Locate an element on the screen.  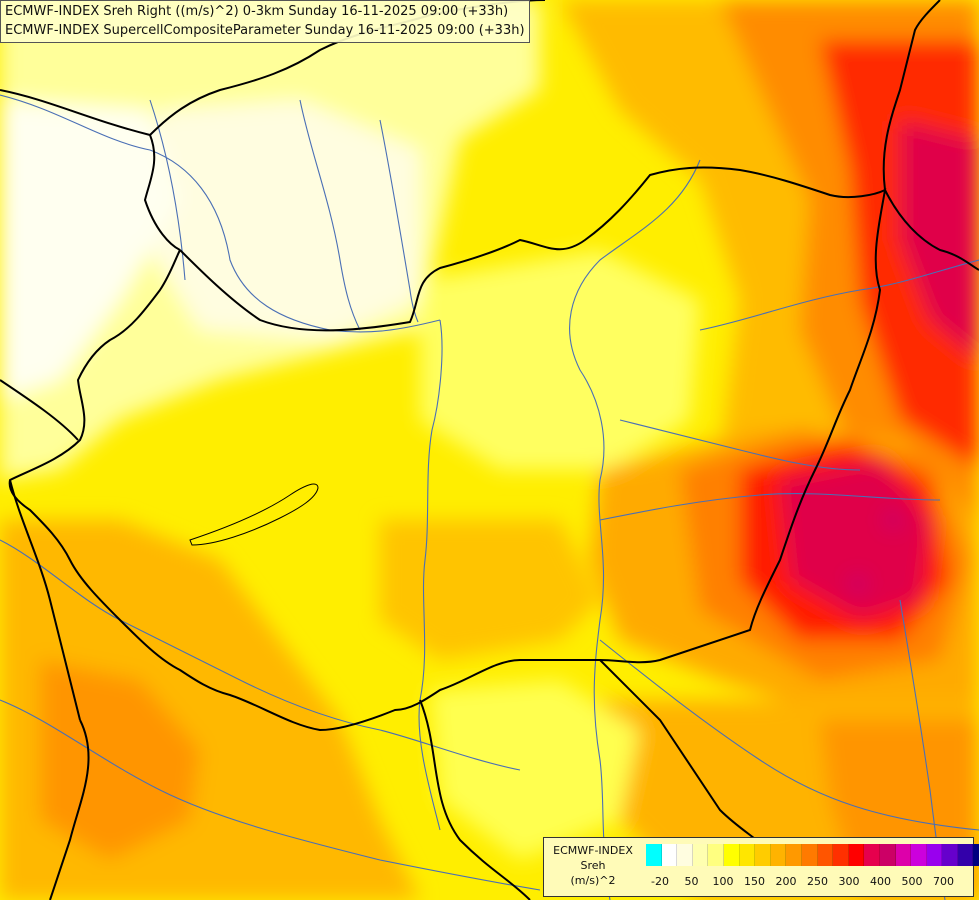
river-vah is located at coordinates (330, 215).